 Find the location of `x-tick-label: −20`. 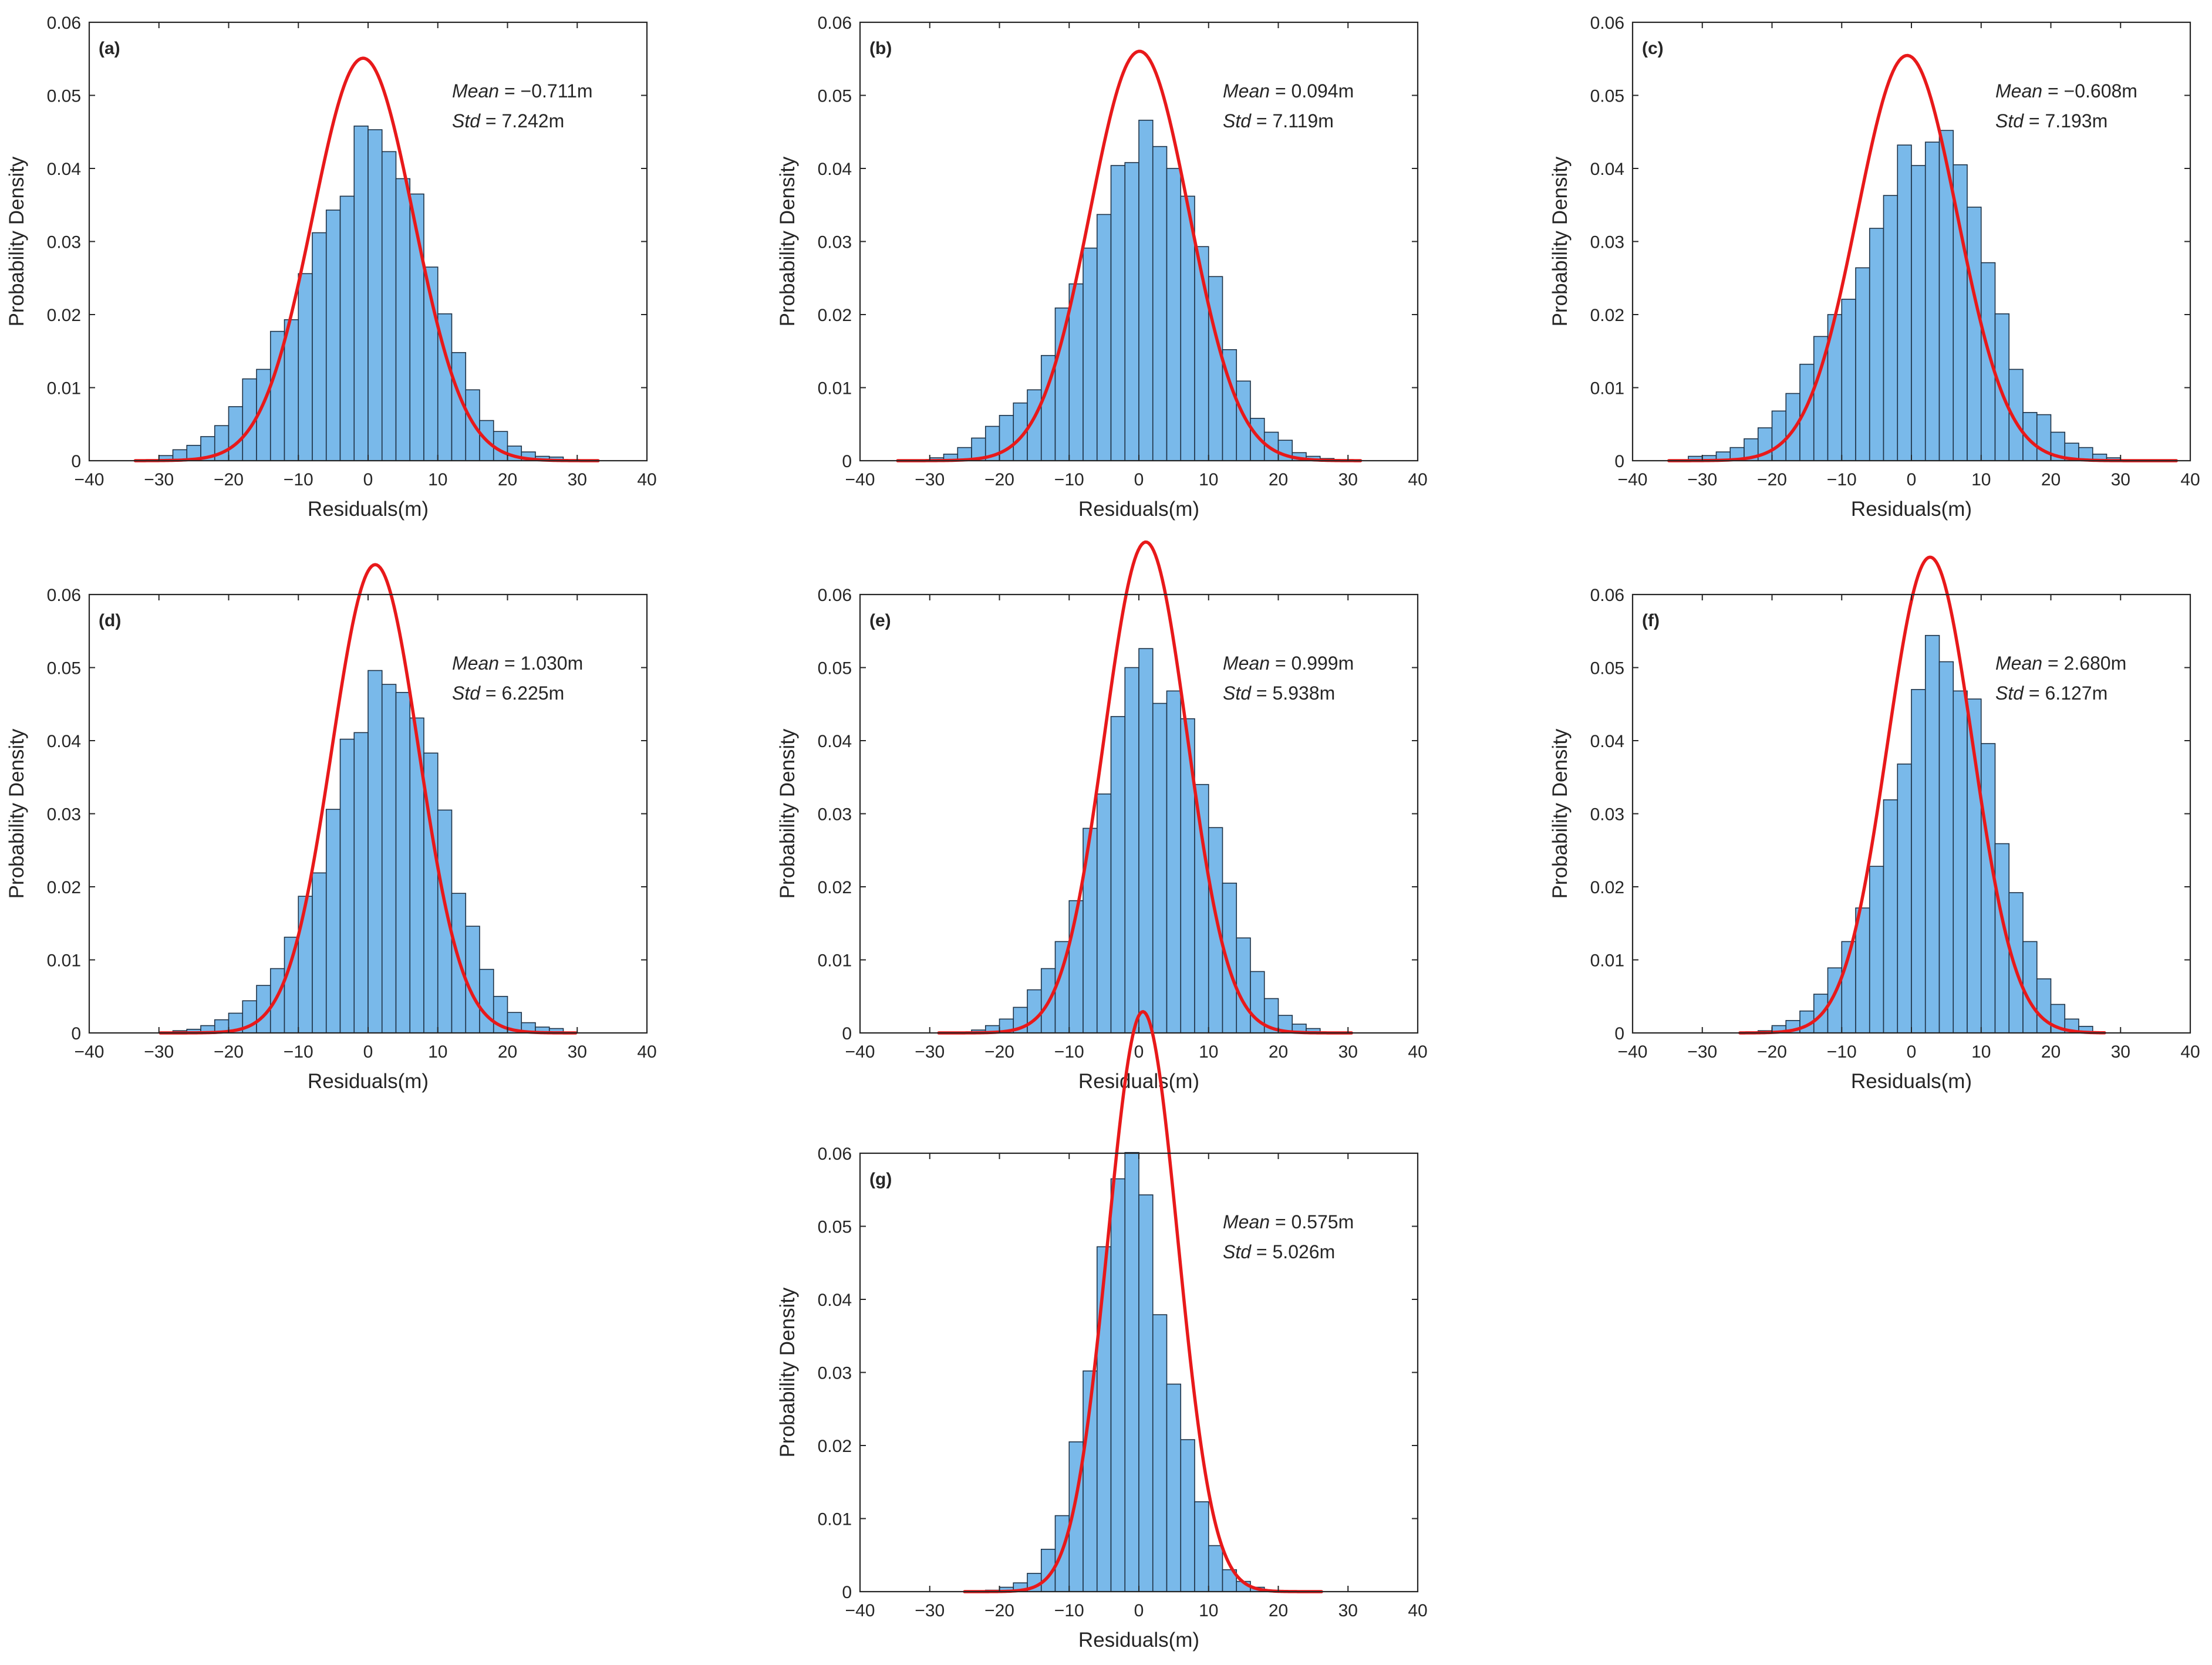

x-tick-label: −20 is located at coordinates (999, 1610).